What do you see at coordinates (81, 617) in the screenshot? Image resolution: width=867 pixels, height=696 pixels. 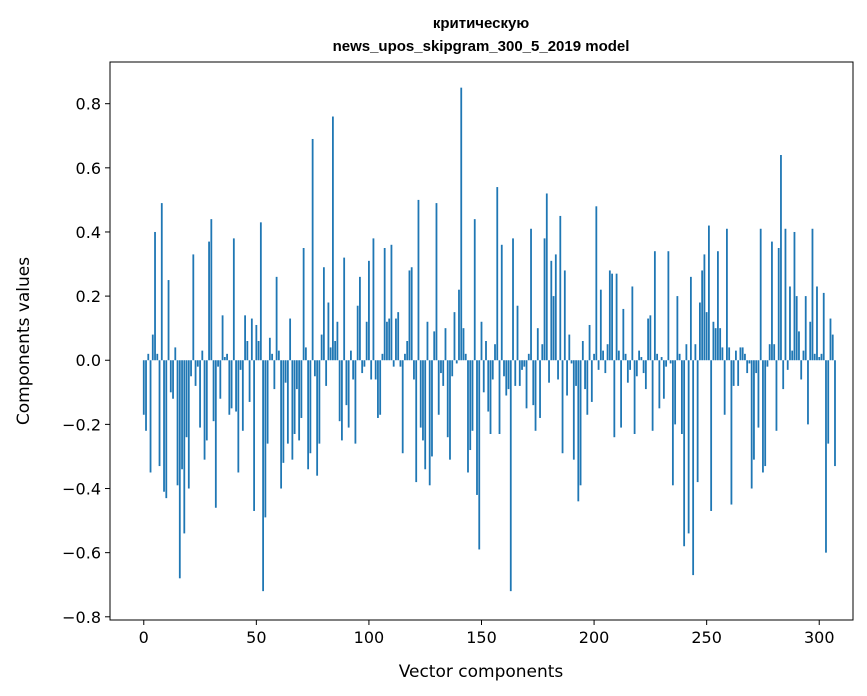 I see `y-tick-label-0: −0.8` at bounding box center [81, 617].